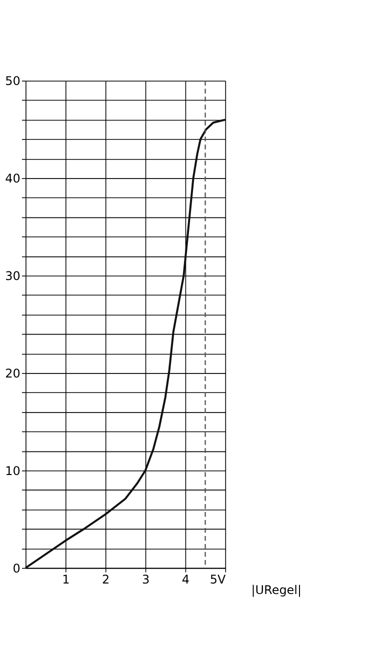  Describe the element at coordinates (12, 373) in the screenshot. I see `y-tick-label: 20` at that location.